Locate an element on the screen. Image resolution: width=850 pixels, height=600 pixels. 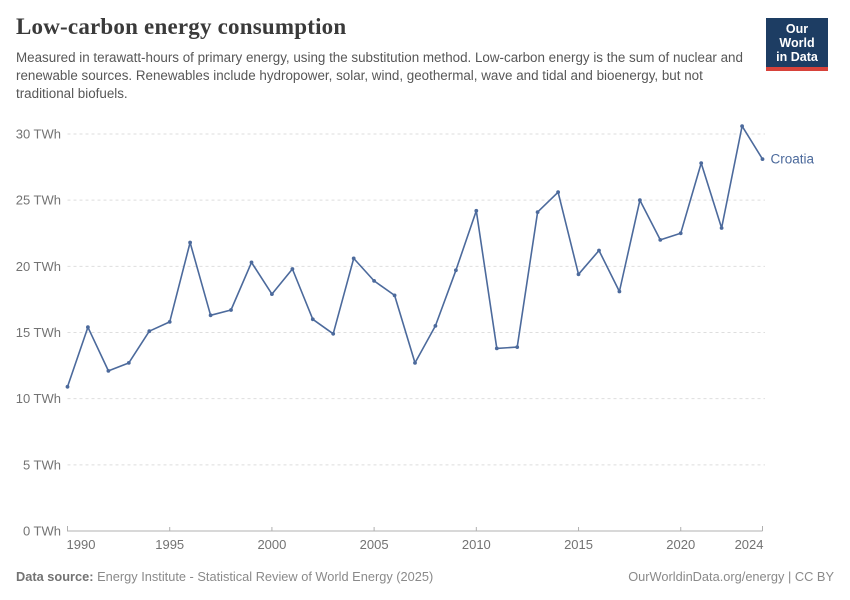
y-axis-tick-label: 30 TWh is located at coordinates (38, 134).